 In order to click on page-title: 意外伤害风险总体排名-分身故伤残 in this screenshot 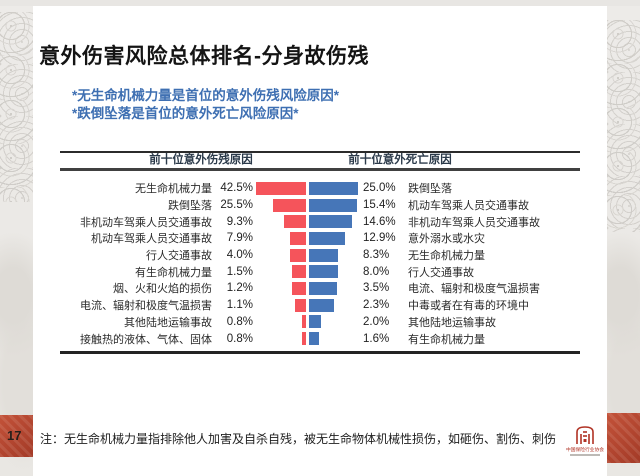, I will do `click(204, 56)`.